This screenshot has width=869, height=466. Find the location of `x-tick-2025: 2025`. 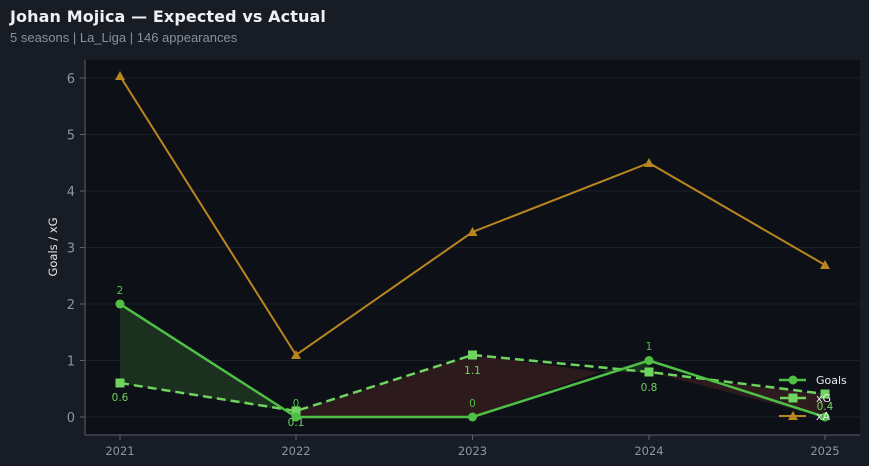

x-tick-2025: 2025 is located at coordinates (824, 451).